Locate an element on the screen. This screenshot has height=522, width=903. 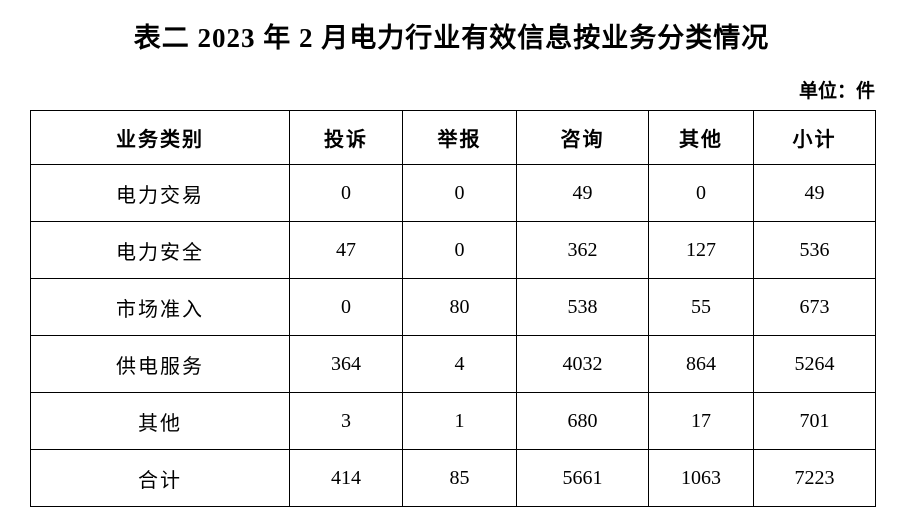
column-header-reports: 举报 is located at coordinates (459, 137).